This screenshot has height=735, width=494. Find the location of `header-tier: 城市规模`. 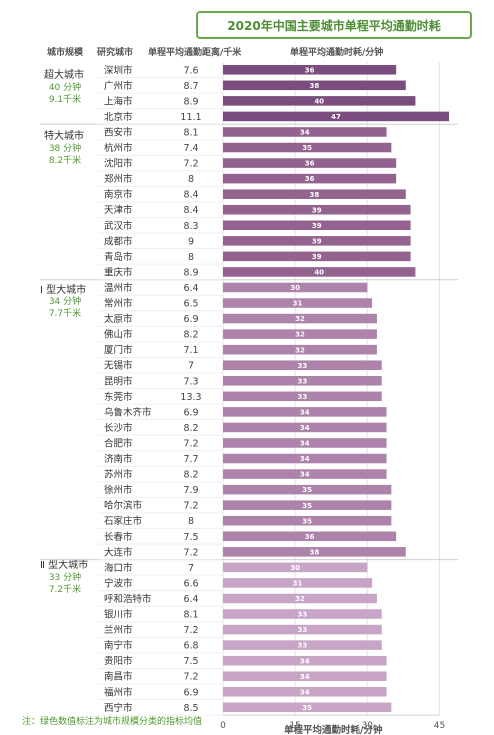

header-tier: 城市规模 is located at coordinates (65, 53).